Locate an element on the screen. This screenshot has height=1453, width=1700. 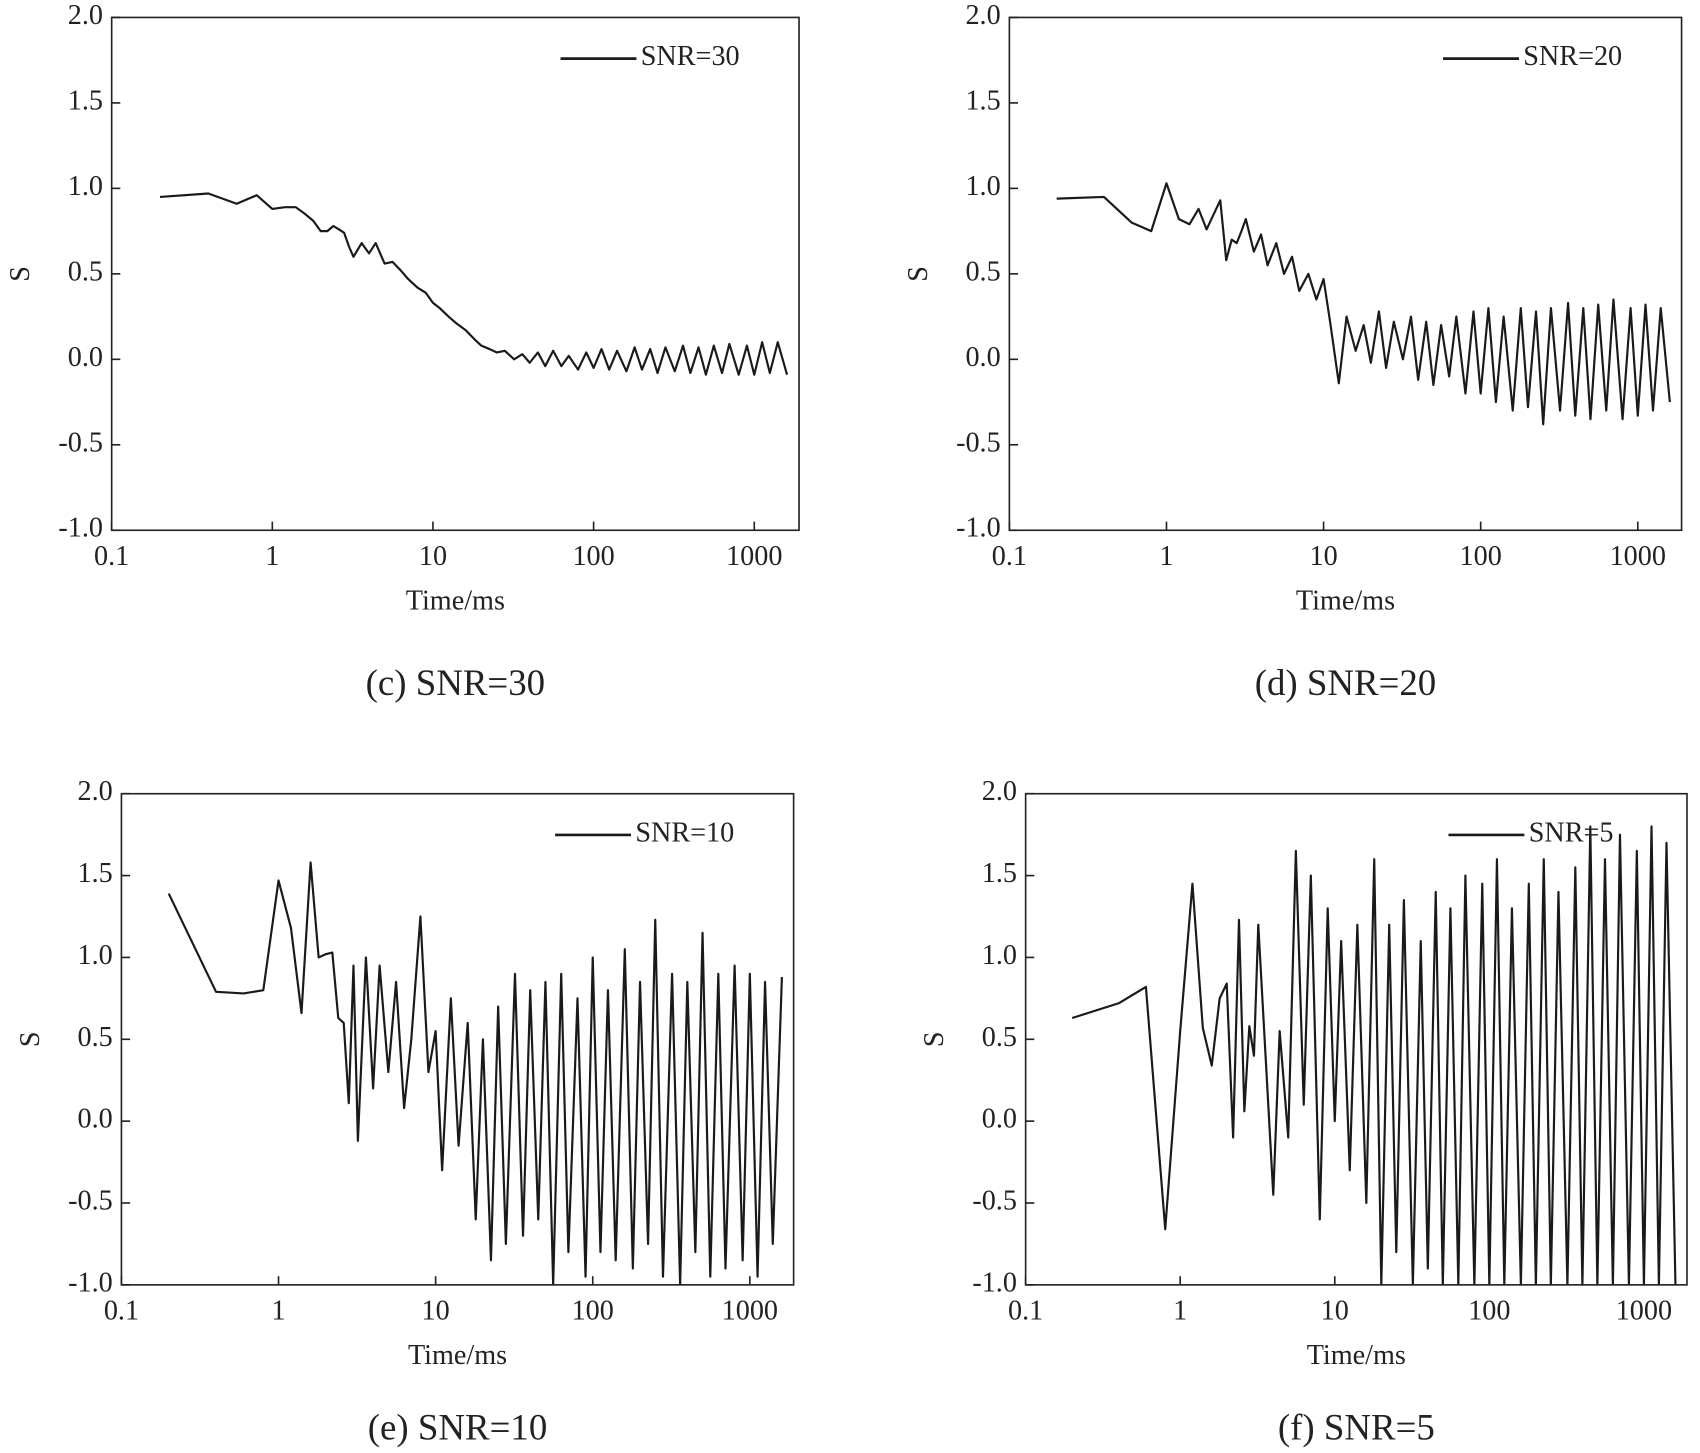
panel-caption: (d) SNR=20 is located at coordinates (1346, 683).